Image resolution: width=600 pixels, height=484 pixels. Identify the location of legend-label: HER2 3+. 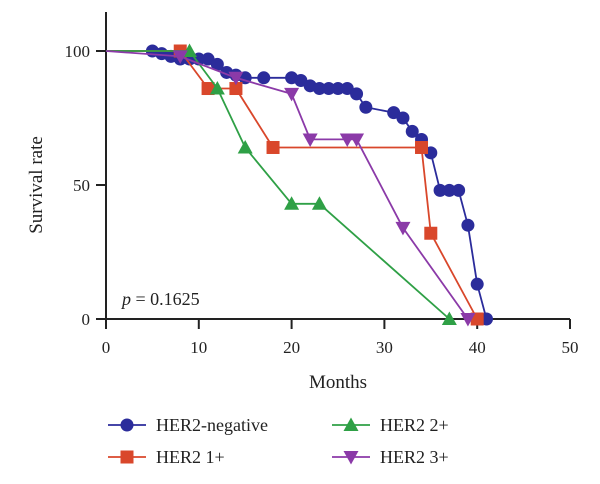
(414, 457).